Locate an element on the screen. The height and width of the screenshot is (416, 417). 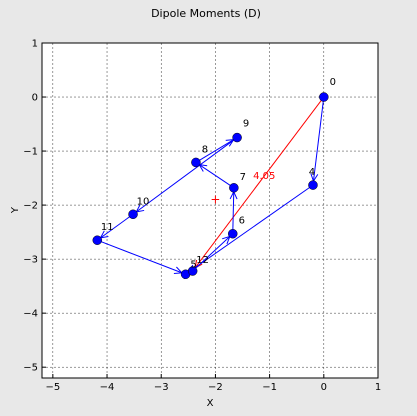
point-label: 9 is located at coordinates (246, 124).